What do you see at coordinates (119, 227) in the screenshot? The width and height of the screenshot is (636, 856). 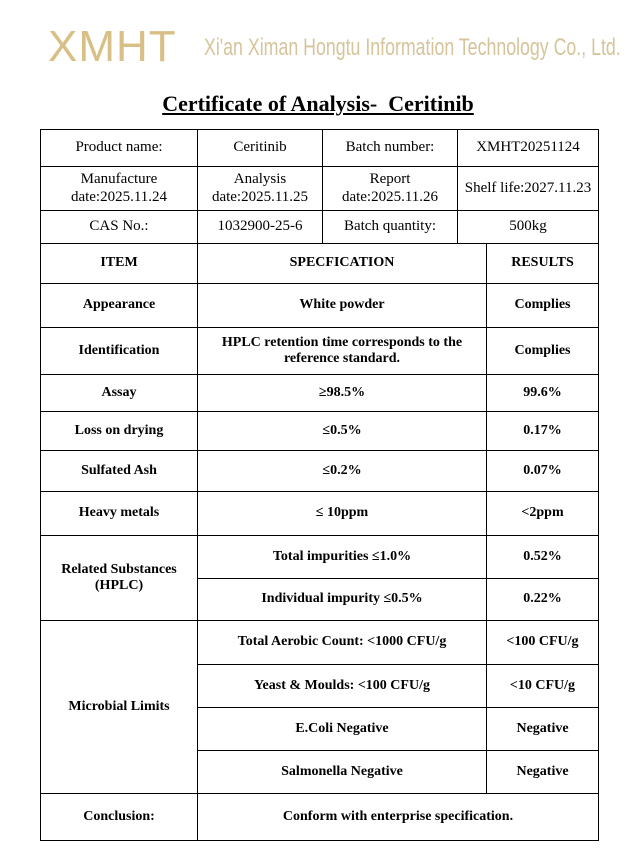 I see `info-cell: CAS No.:` at bounding box center [119, 227].